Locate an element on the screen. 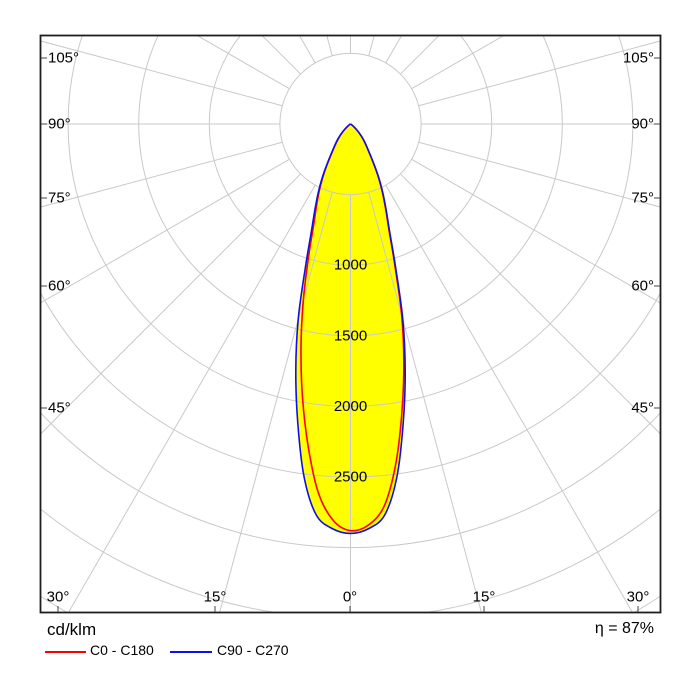 The width and height of the screenshot is (700, 700). intensity-curves is located at coordinates (350, 329).